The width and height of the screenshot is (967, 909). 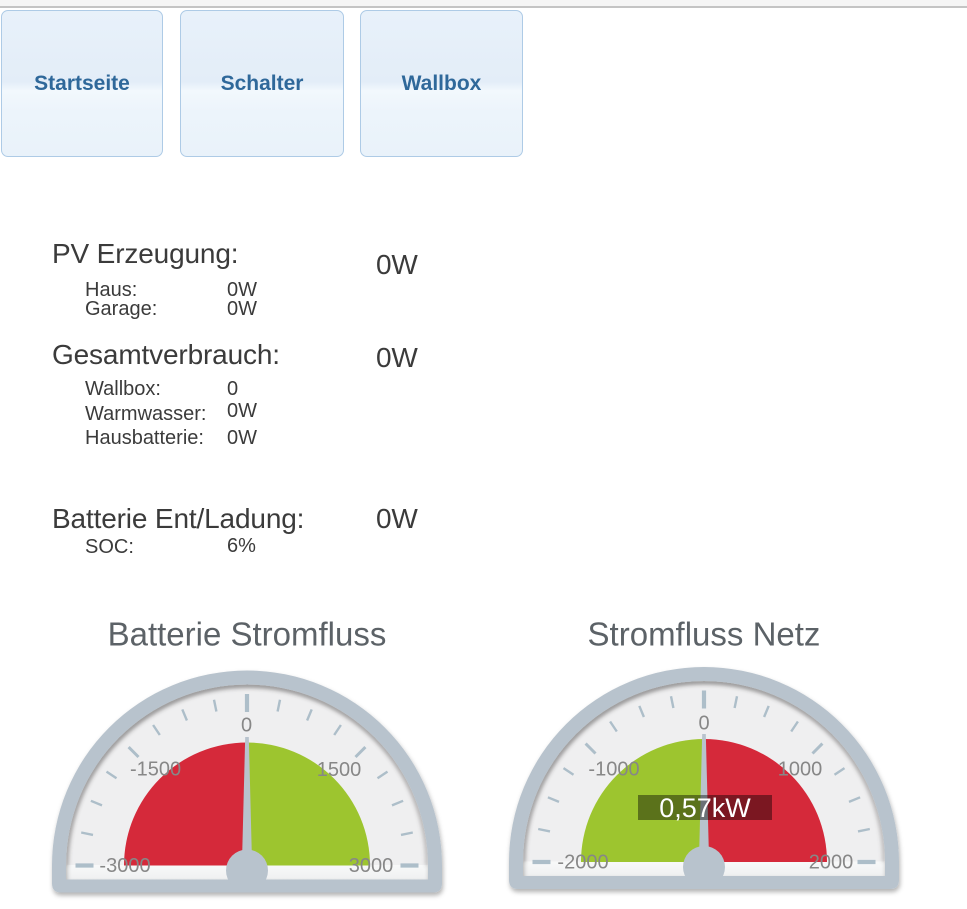 I want to click on svg-text: Batterie Stromfluss, so click(x=247, y=634).